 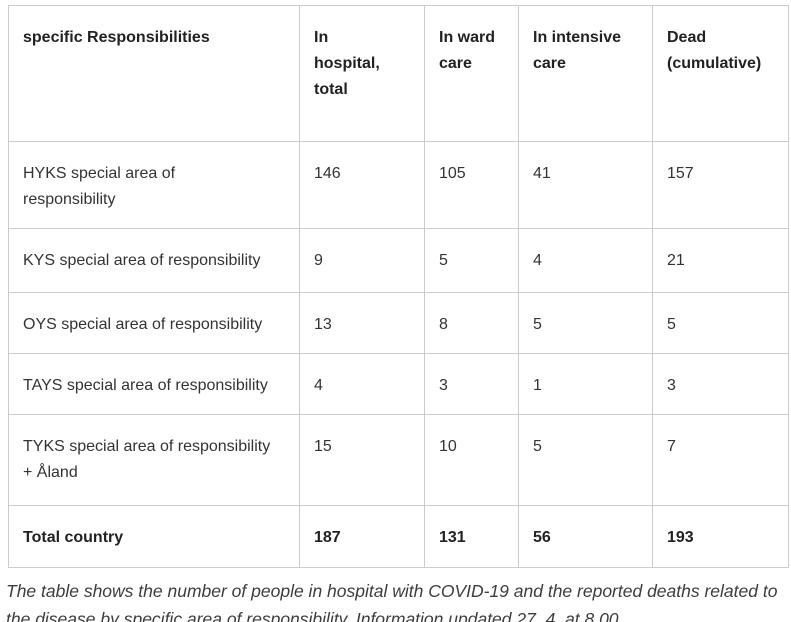 What do you see at coordinates (720, 460) in the screenshot?
I see `cell-value: 7` at bounding box center [720, 460].